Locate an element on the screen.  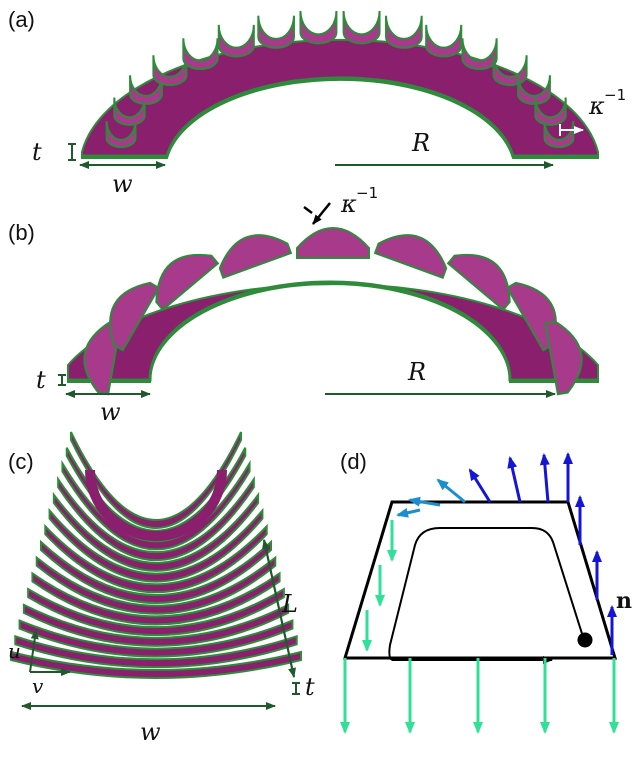
panel-d-trapezoid is located at coordinates (480, 580).